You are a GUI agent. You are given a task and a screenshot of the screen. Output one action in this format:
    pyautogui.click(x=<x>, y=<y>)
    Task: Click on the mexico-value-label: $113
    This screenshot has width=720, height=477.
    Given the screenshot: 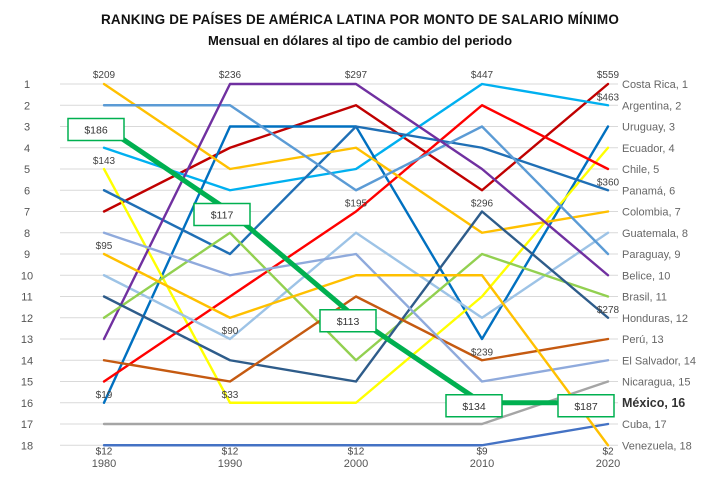 What is the action you would take?
    pyautogui.click(x=348, y=322)
    